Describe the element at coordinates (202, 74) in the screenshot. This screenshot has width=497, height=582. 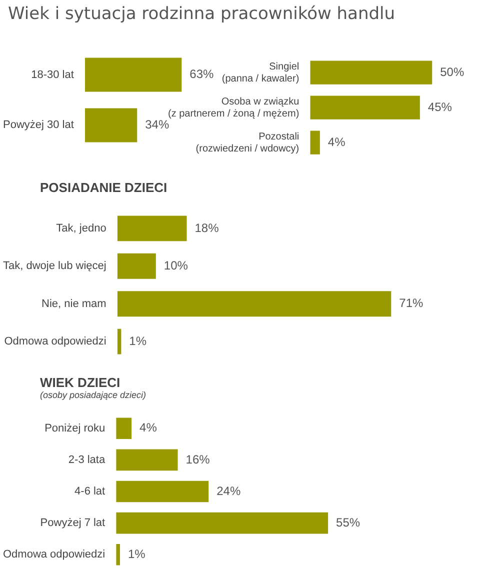
I see `data-label: 63%` at that location.